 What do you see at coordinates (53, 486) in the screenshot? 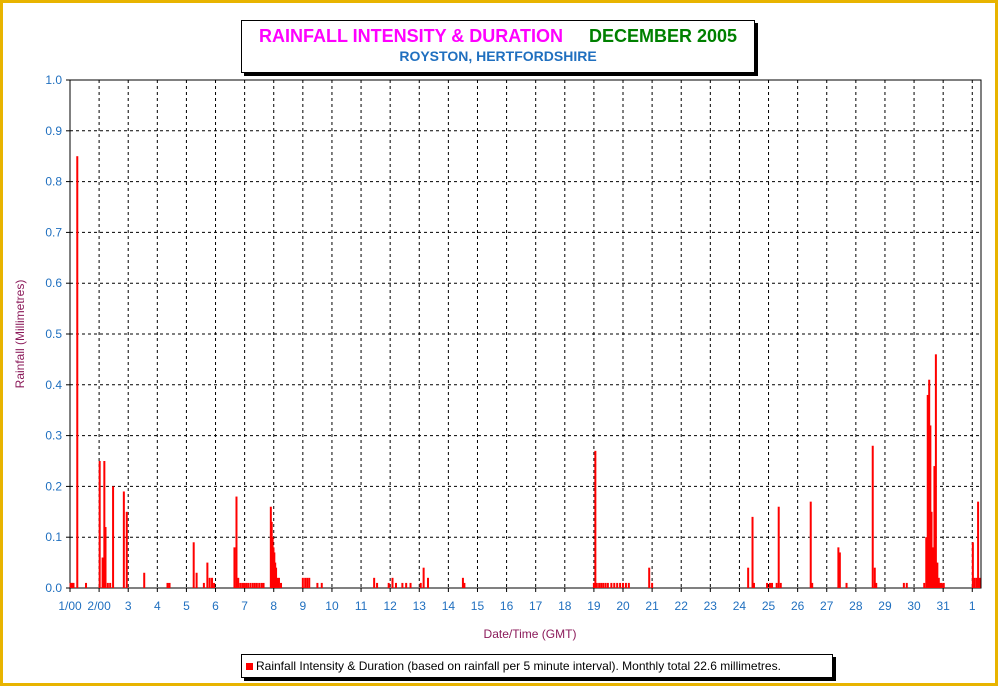
I see `y-tick-label: 0.2` at bounding box center [53, 486].